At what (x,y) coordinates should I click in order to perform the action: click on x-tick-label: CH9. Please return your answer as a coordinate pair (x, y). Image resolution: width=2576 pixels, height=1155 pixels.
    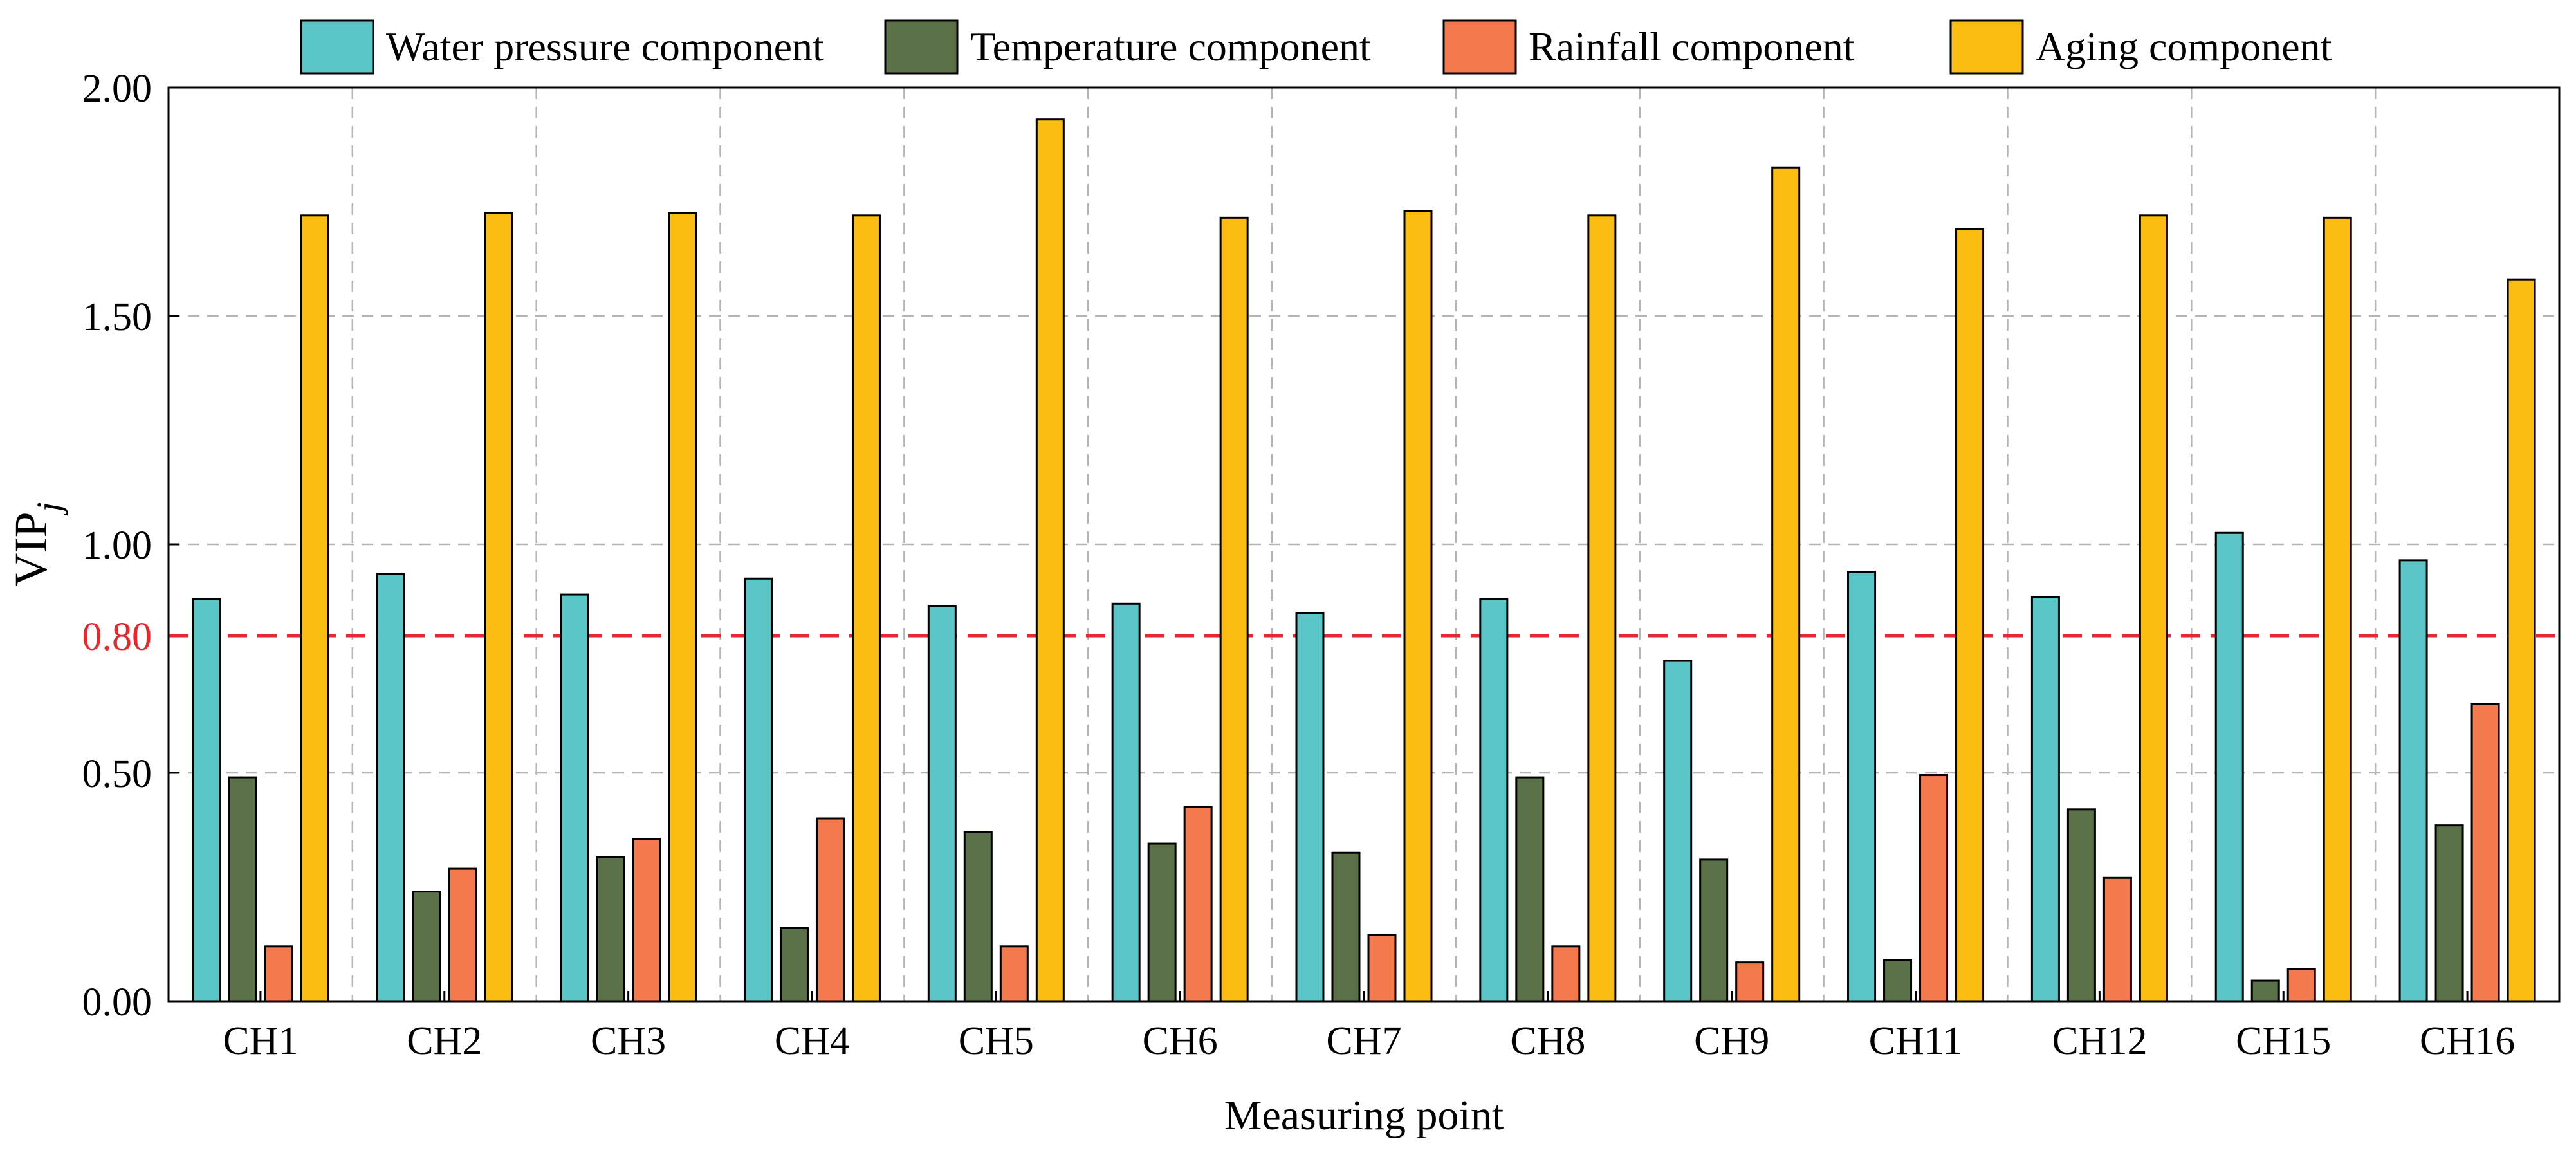
    Looking at the image, I should click on (1731, 1041).